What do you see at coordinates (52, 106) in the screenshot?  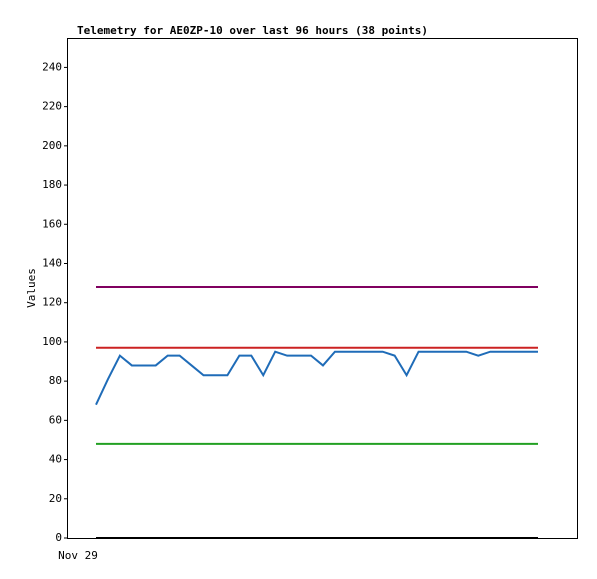 I see `y-tick-label: 220` at bounding box center [52, 106].